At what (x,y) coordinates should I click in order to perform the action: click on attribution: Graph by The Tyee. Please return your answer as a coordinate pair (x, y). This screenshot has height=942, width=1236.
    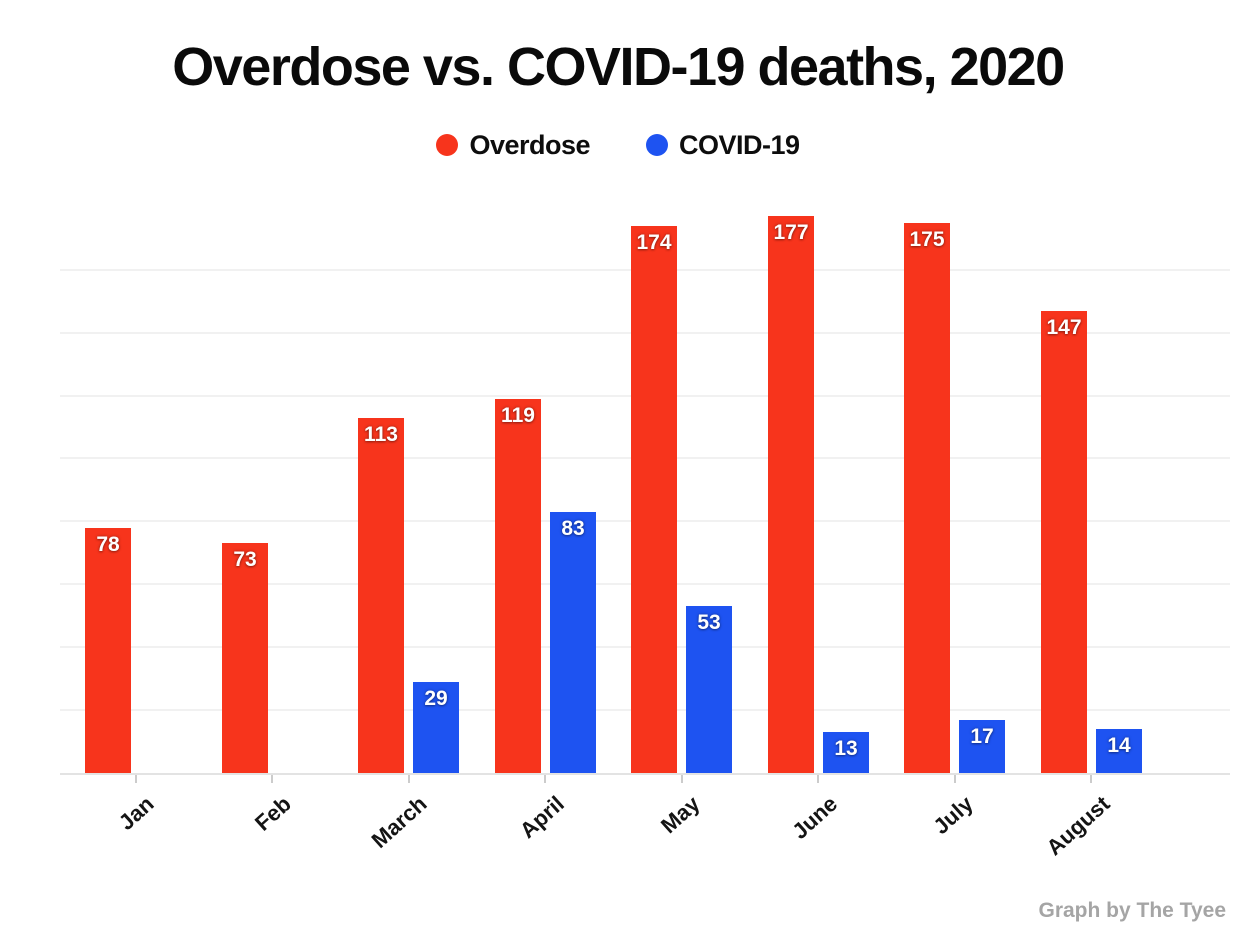
    Looking at the image, I should click on (1132, 910).